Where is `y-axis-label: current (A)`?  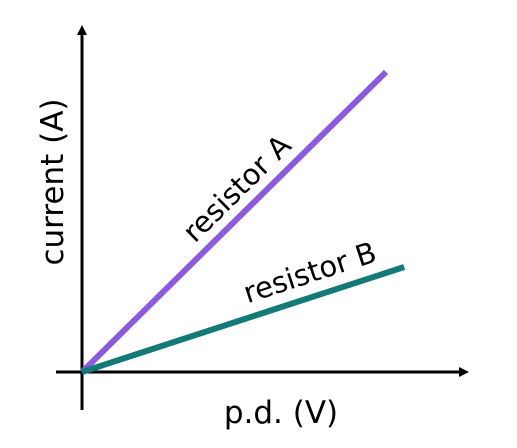 y-axis-label: current (A) is located at coordinates (53, 181).